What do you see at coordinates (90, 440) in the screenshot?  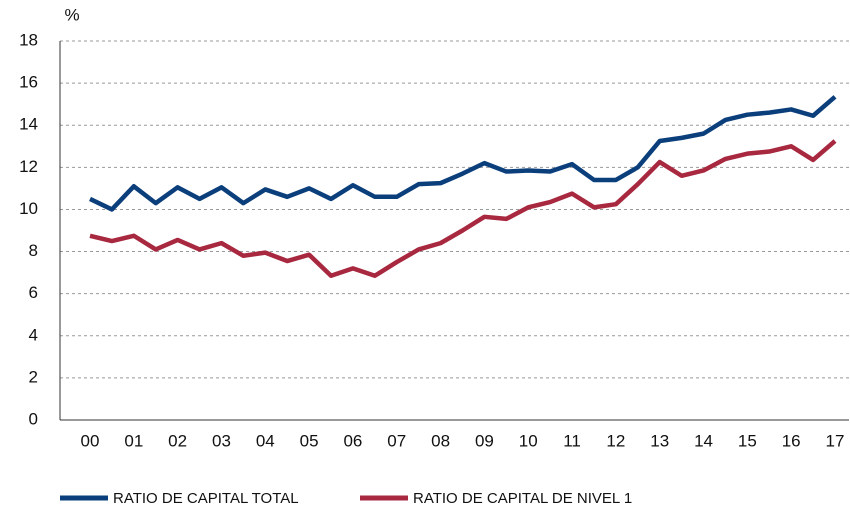 I see `x-tick-label: 00` at bounding box center [90, 440].